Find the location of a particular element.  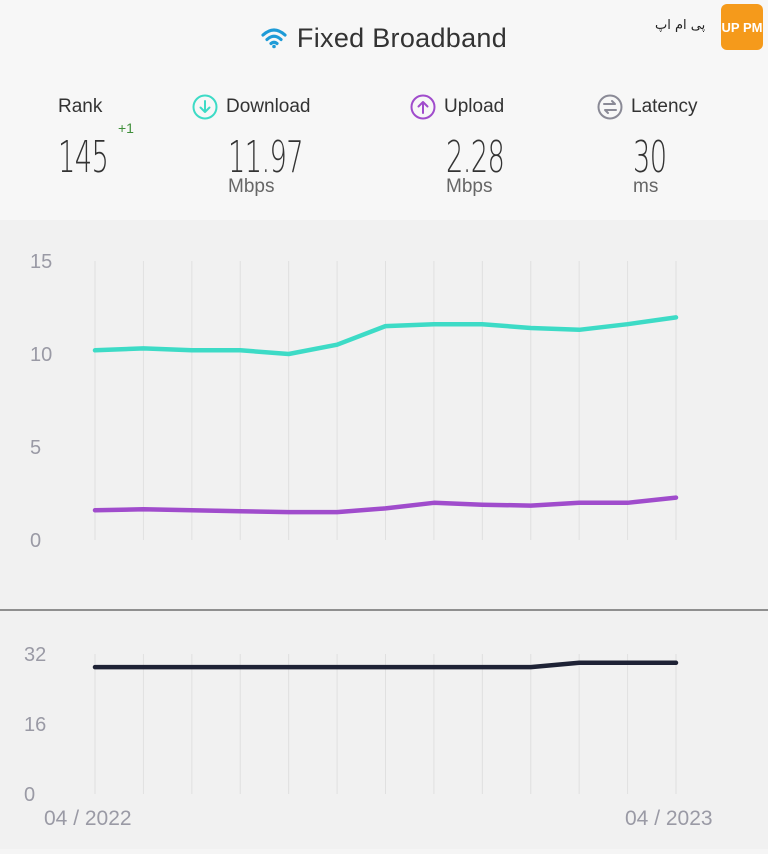

speed-ytick-label: 10 is located at coordinates (41, 355).